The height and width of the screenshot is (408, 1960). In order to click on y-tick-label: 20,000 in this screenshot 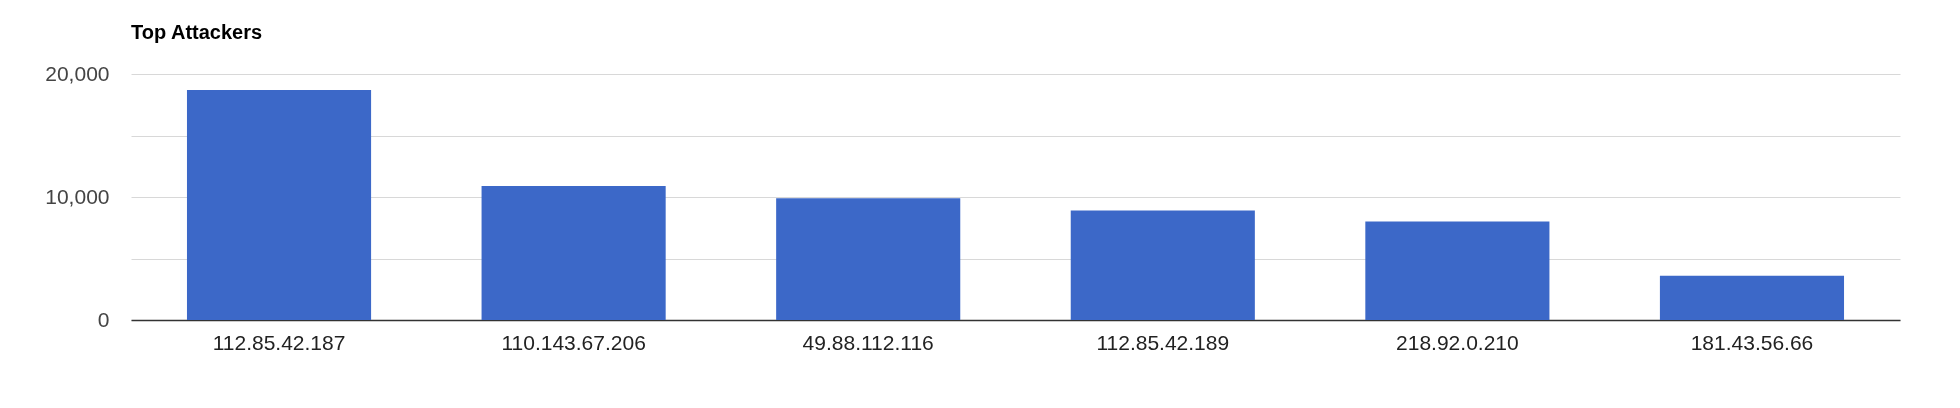, I will do `click(77, 73)`.